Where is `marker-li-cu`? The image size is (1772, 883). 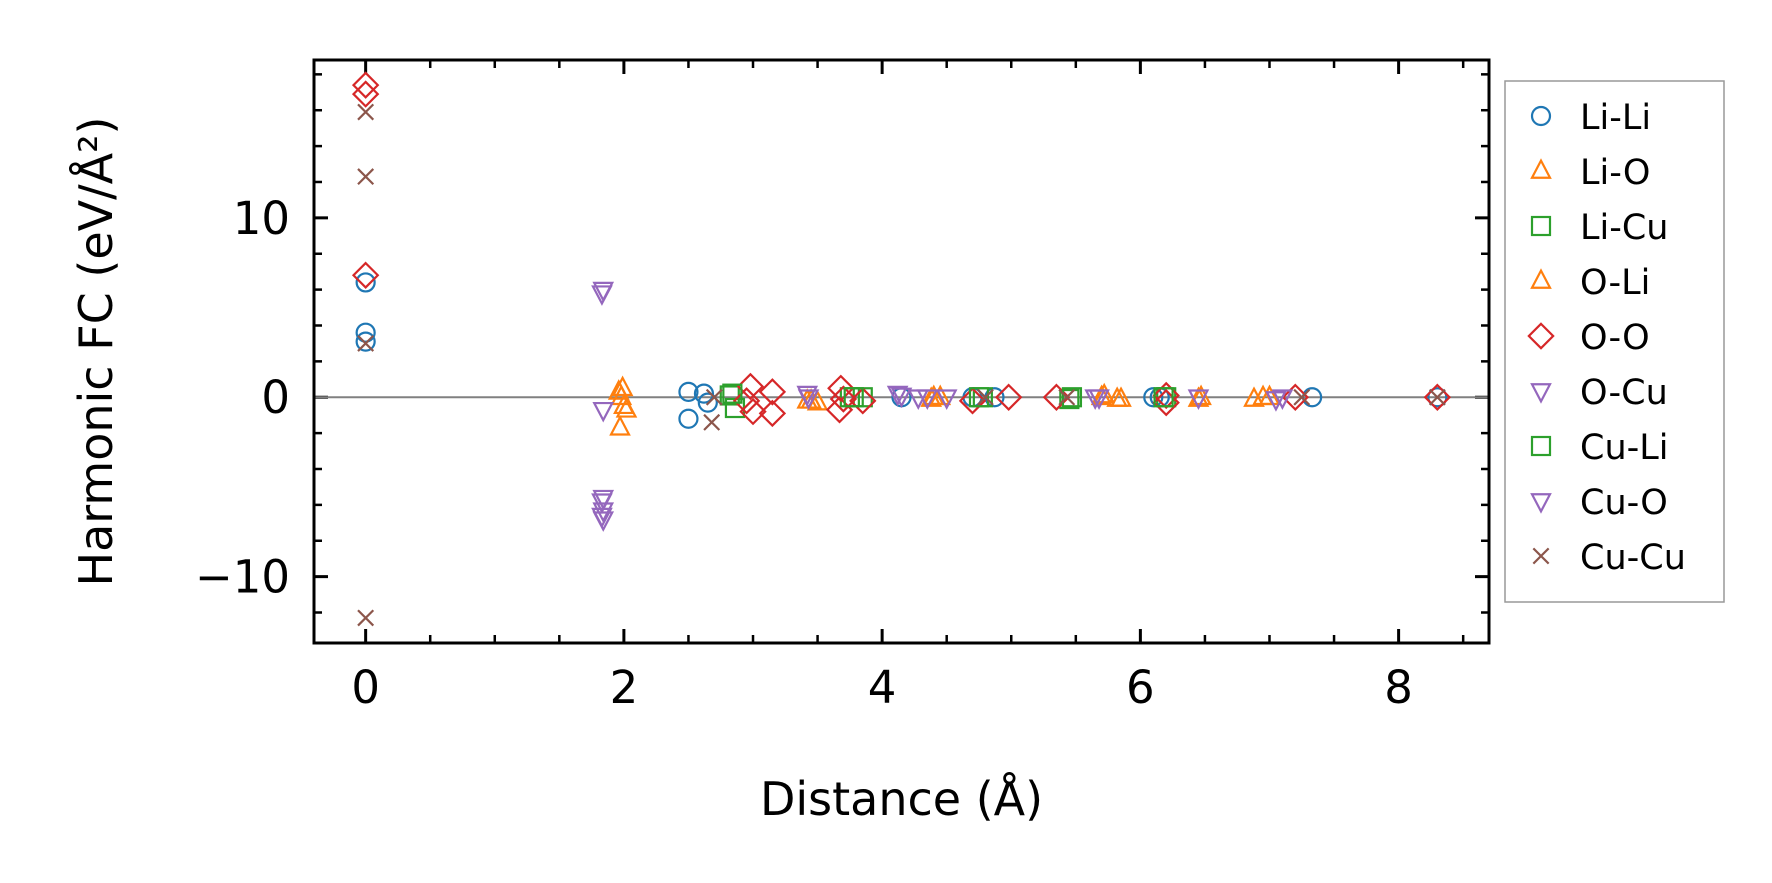 marker-li-cu is located at coordinates (1069, 399).